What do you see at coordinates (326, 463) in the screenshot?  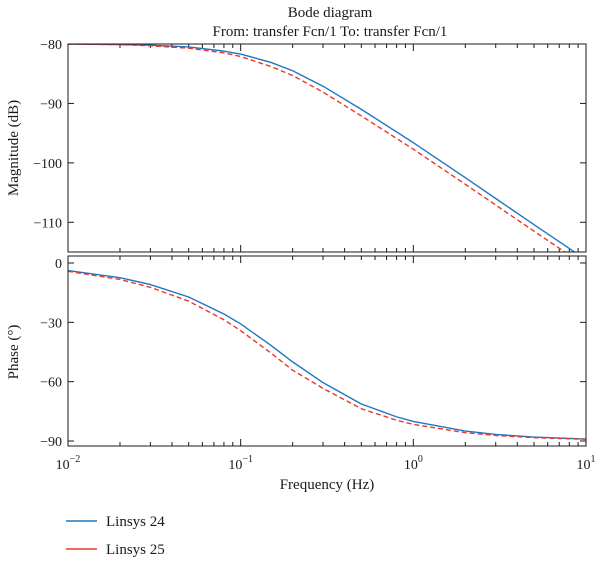 I see `x-tick-labels: 10⁻² 10⁻¹ 10⁰ 10¹` at bounding box center [326, 463].